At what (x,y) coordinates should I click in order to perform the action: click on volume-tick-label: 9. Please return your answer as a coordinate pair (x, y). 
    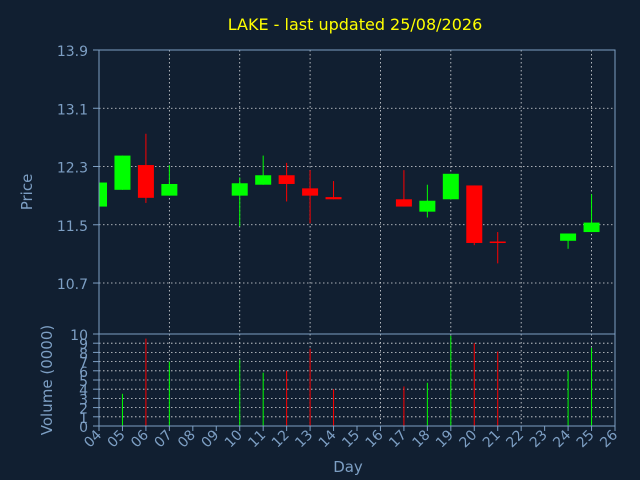
    Looking at the image, I should click on (83, 345).